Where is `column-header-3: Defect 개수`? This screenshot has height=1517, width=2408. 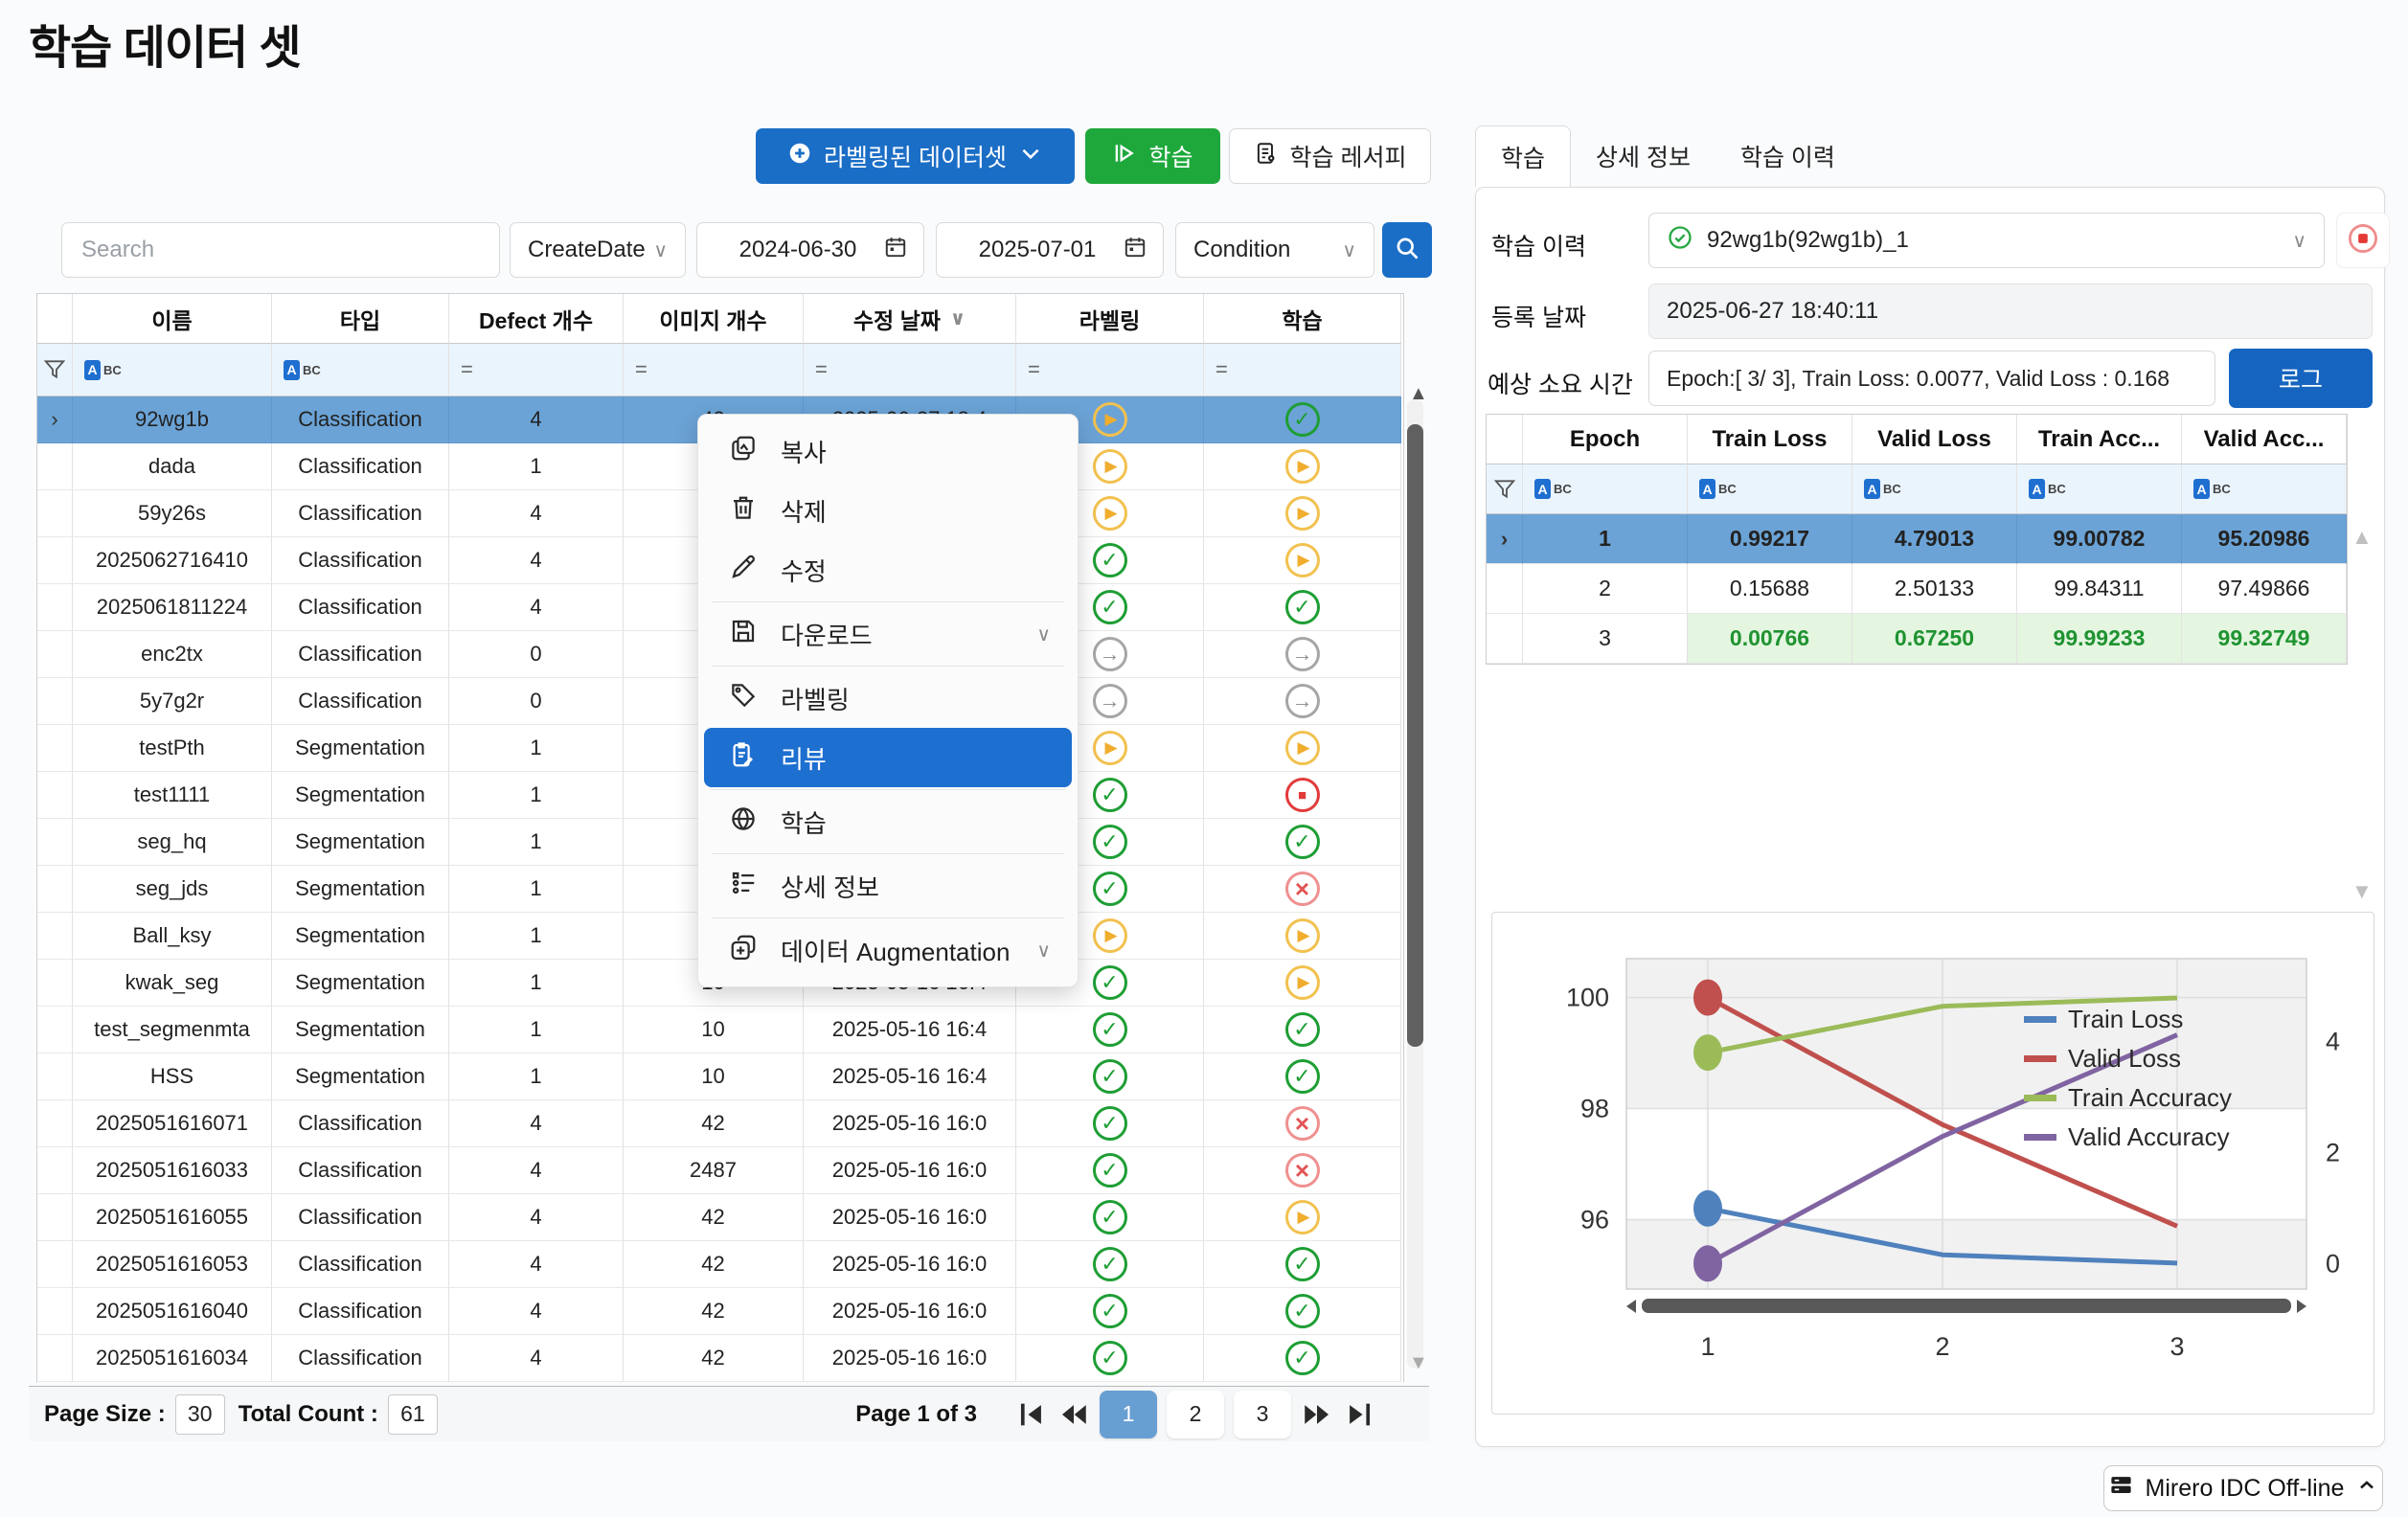
column-header-3: Defect 개수 is located at coordinates (536, 319).